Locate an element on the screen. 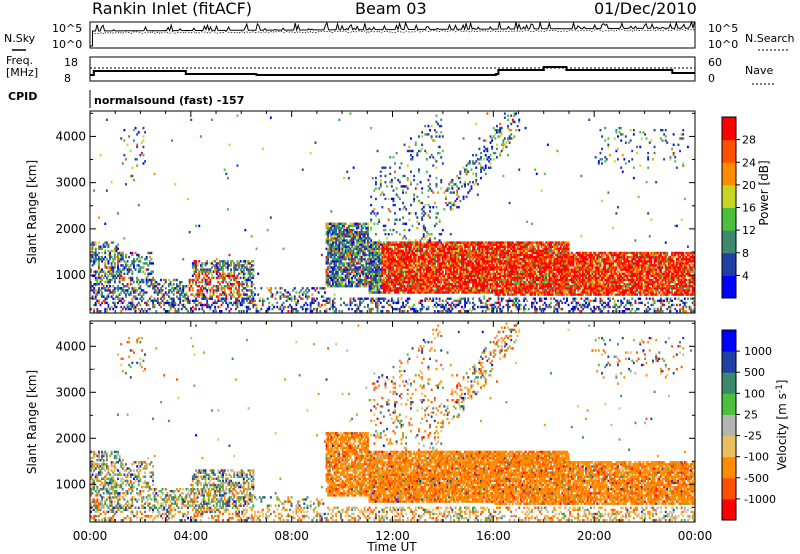 The image size is (800, 554). colorbar-tick-label: 28 is located at coordinates (749, 140).